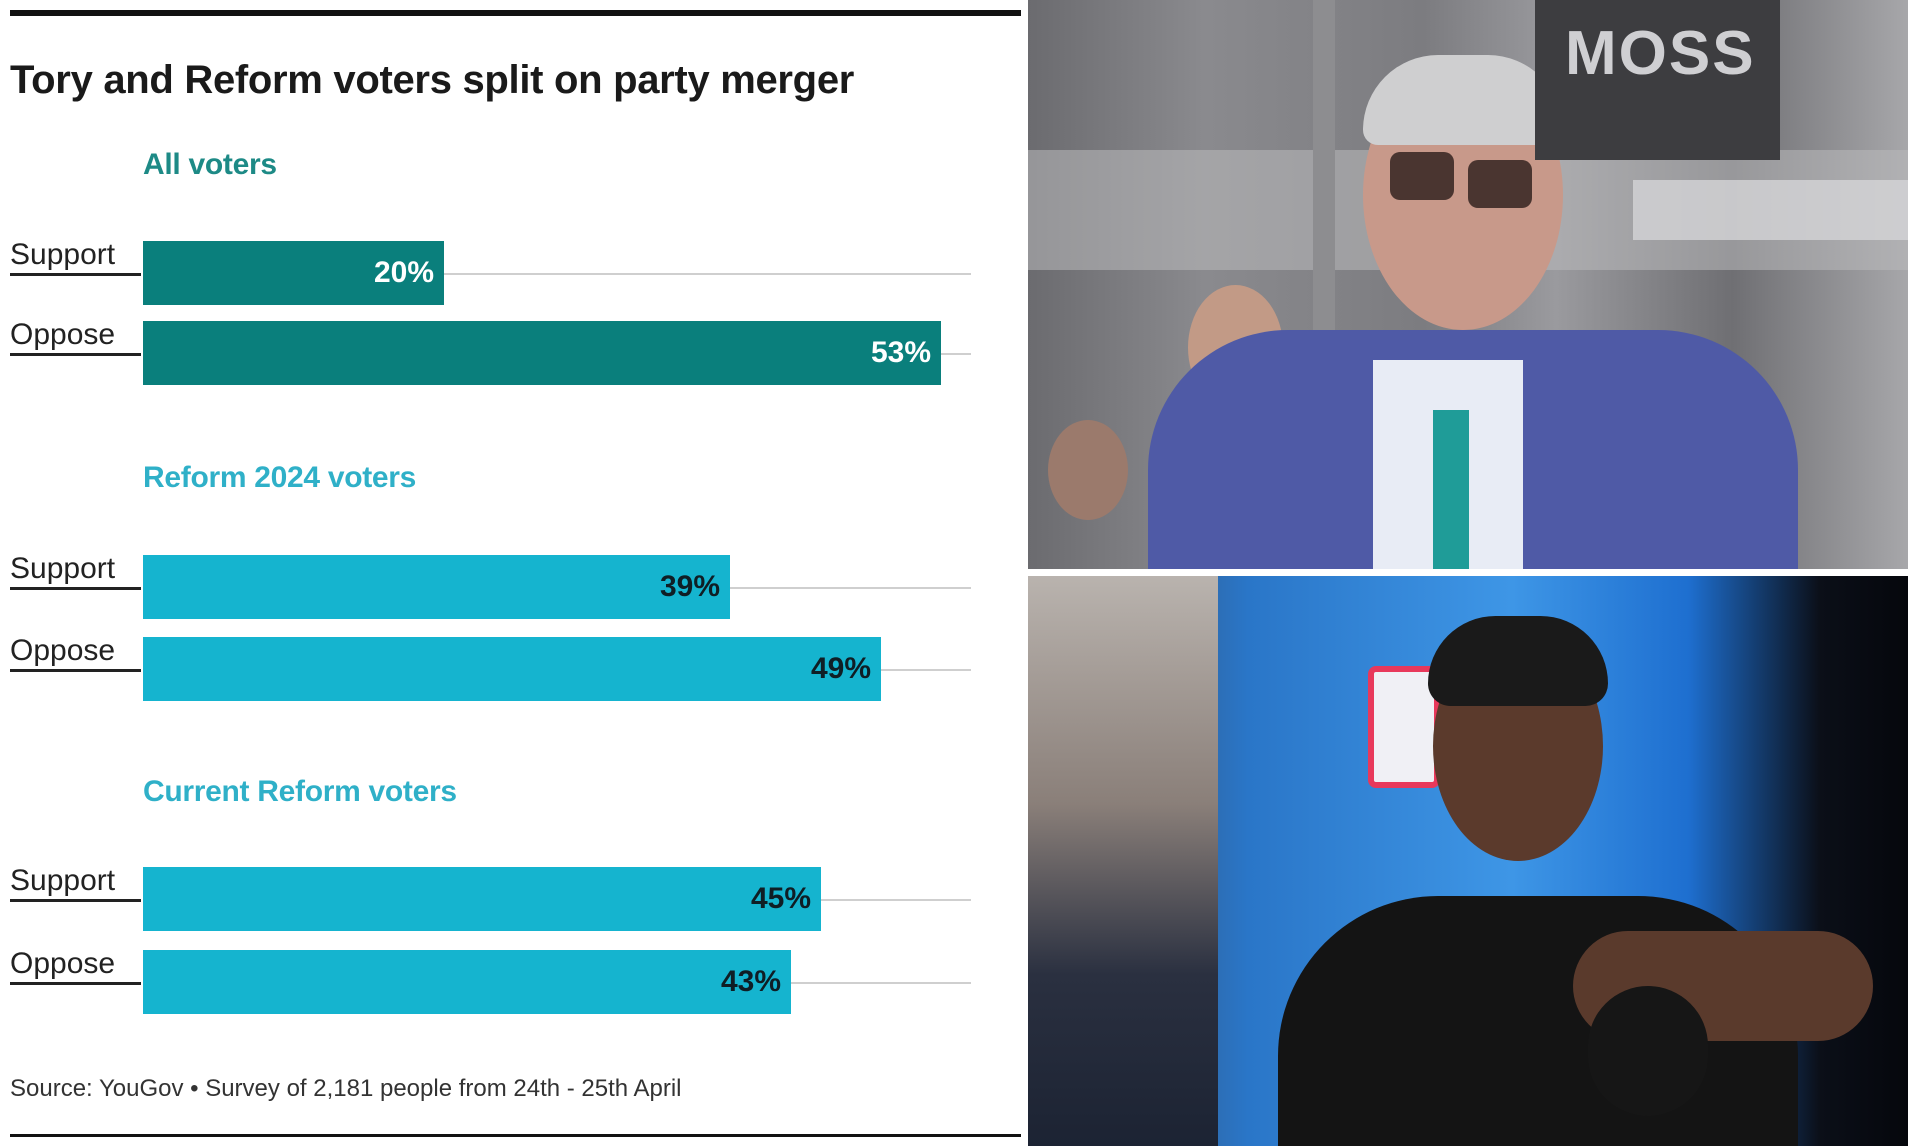 This screenshot has height=1146, width=1908. I want to click on bar-current-reform-oppose: 43%, so click(467, 982).